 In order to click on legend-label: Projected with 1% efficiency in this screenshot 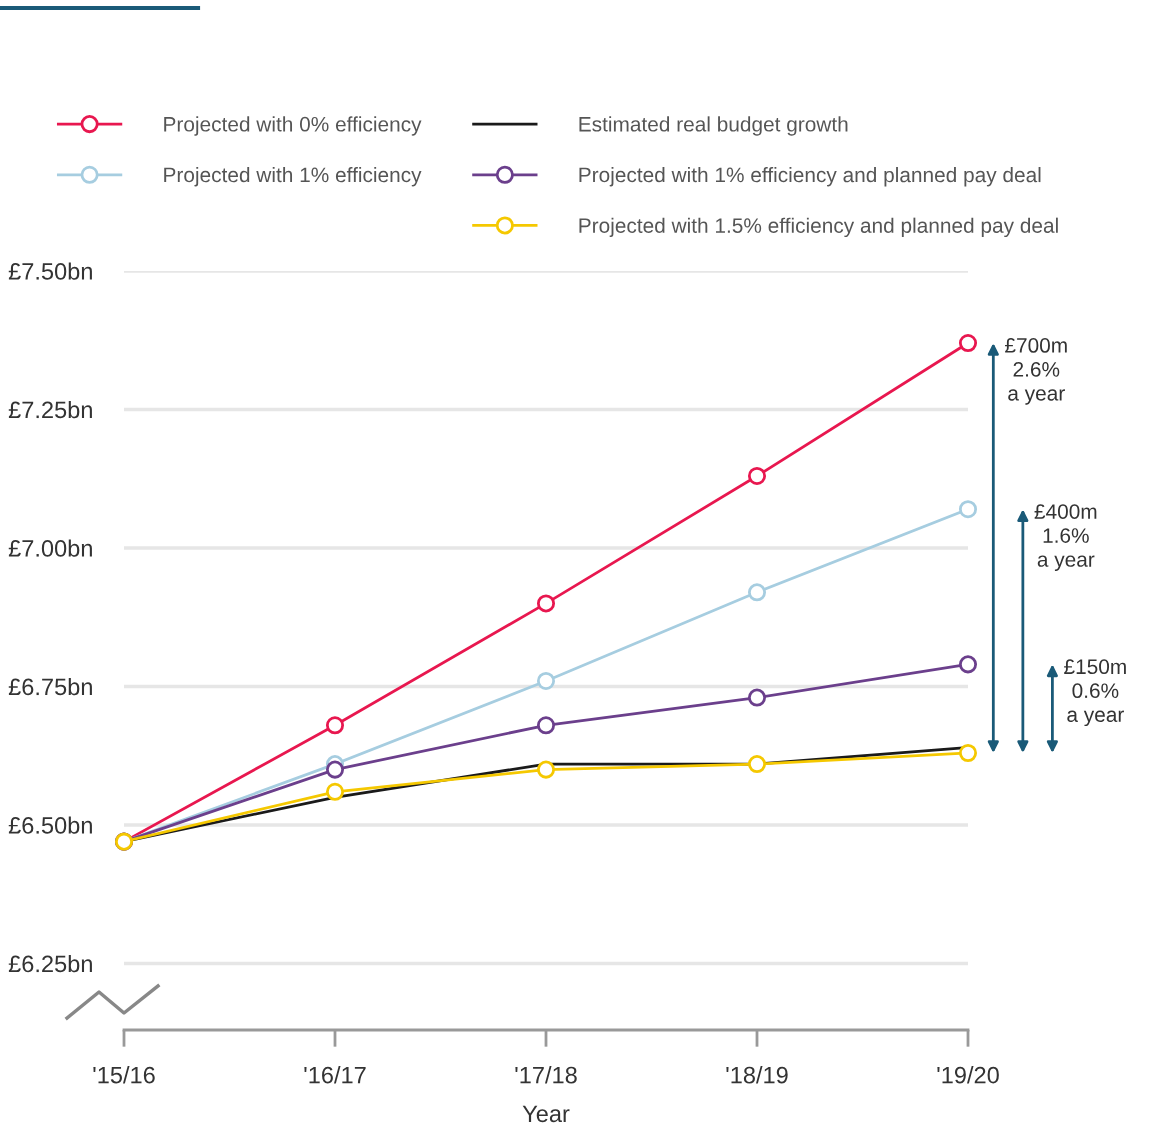, I will do `click(293, 176)`.